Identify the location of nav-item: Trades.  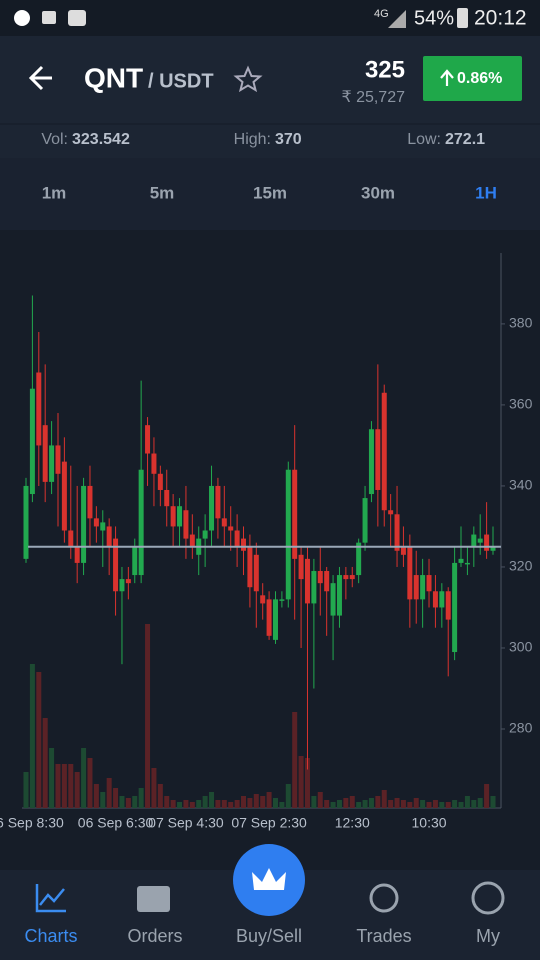
(383, 936).